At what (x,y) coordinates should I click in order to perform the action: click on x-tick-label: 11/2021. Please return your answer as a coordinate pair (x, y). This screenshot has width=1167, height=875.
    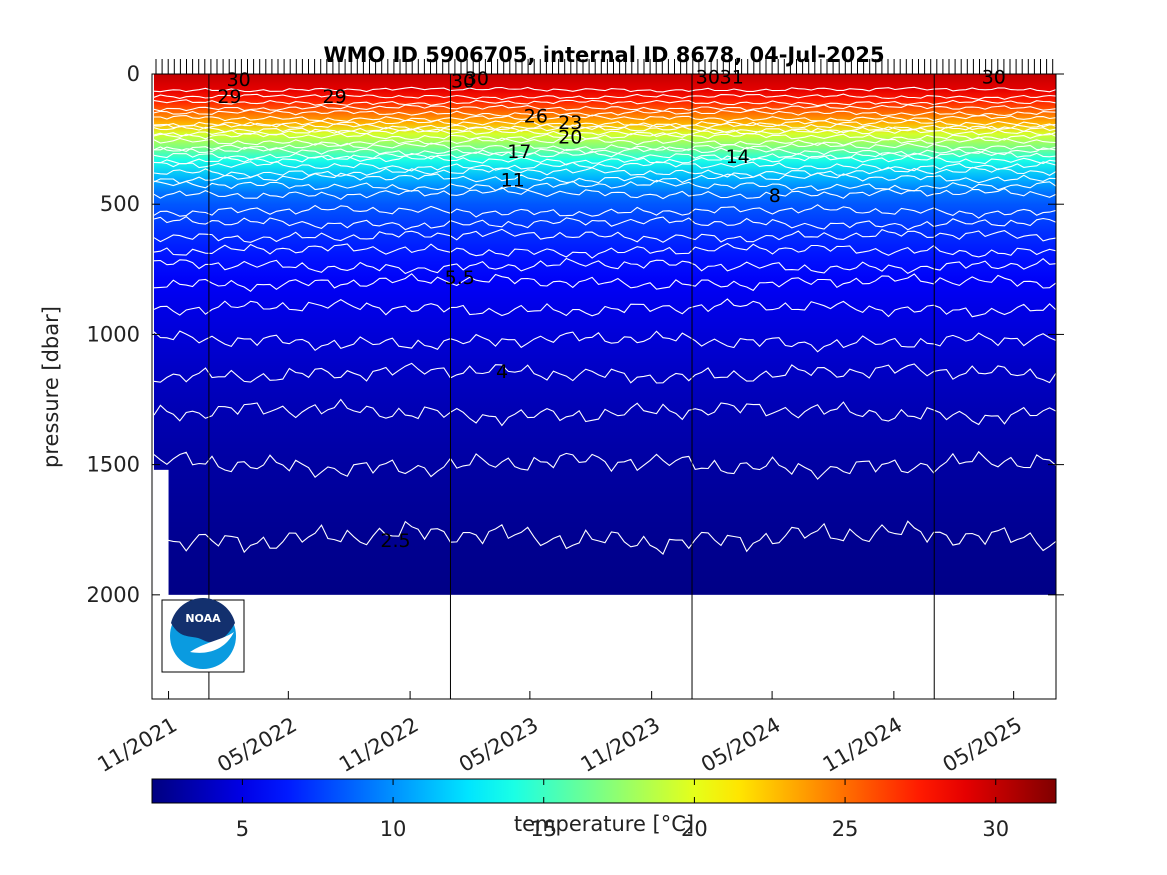
    Looking at the image, I should click on (137, 745).